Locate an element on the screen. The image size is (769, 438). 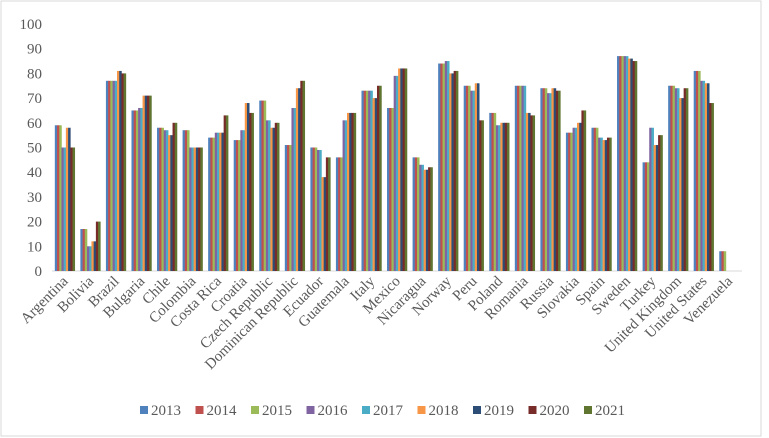
legend-label: 2014 is located at coordinates (222, 411).